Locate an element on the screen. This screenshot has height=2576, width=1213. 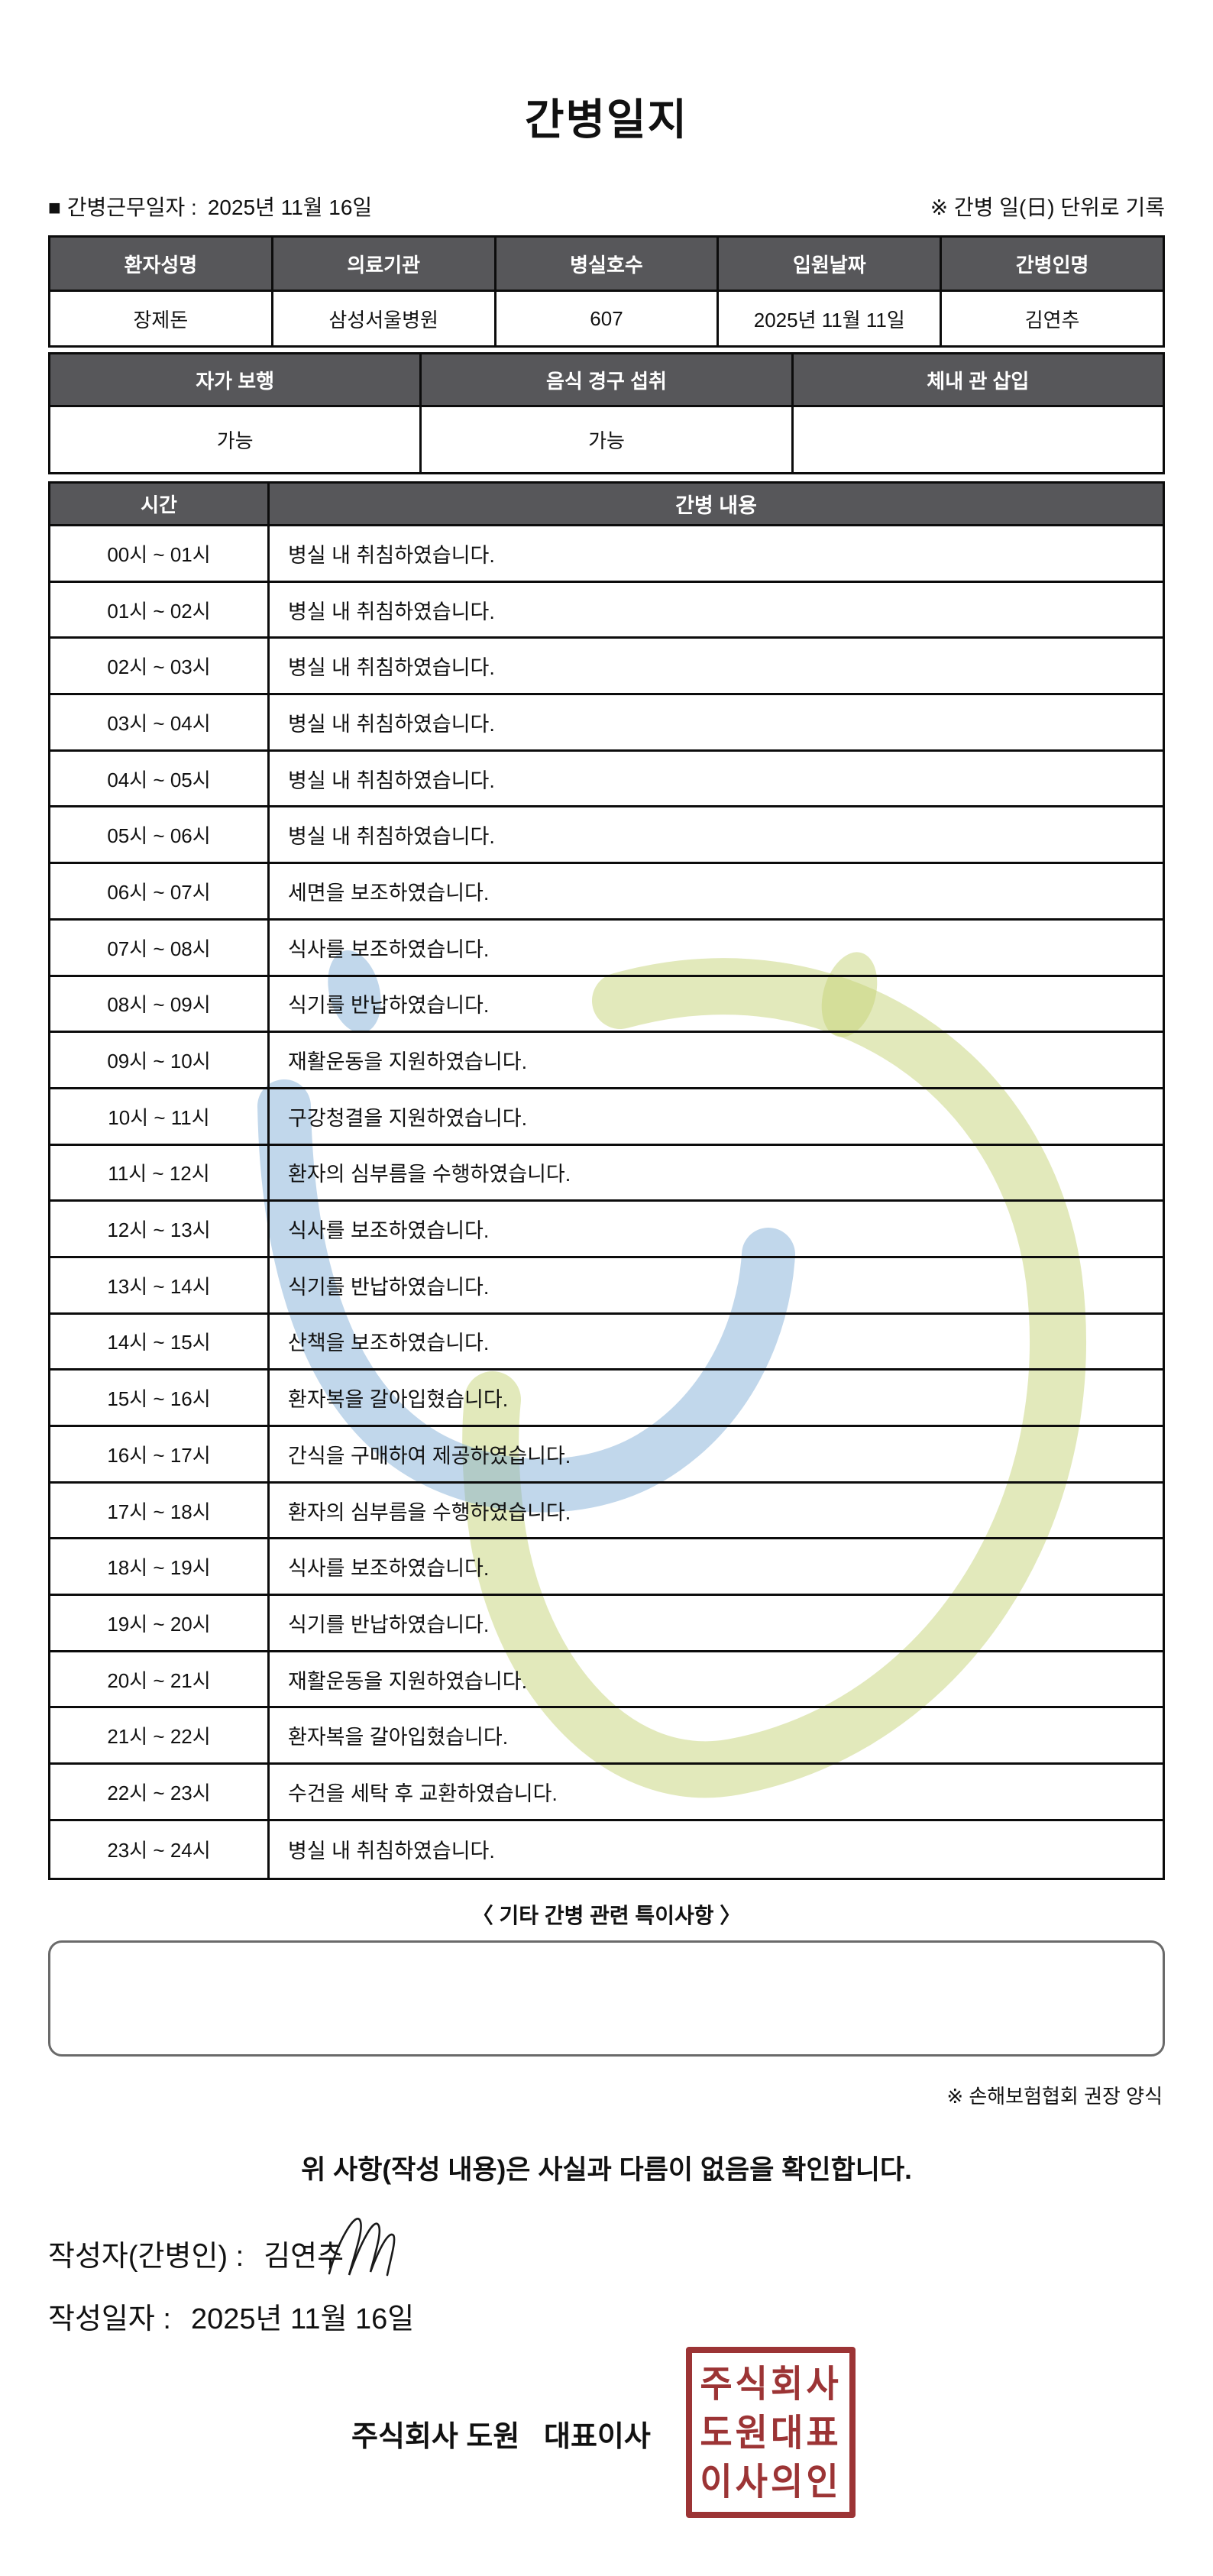
time-range-cell: 23시 ~ 24시 is located at coordinates (160, 1849).